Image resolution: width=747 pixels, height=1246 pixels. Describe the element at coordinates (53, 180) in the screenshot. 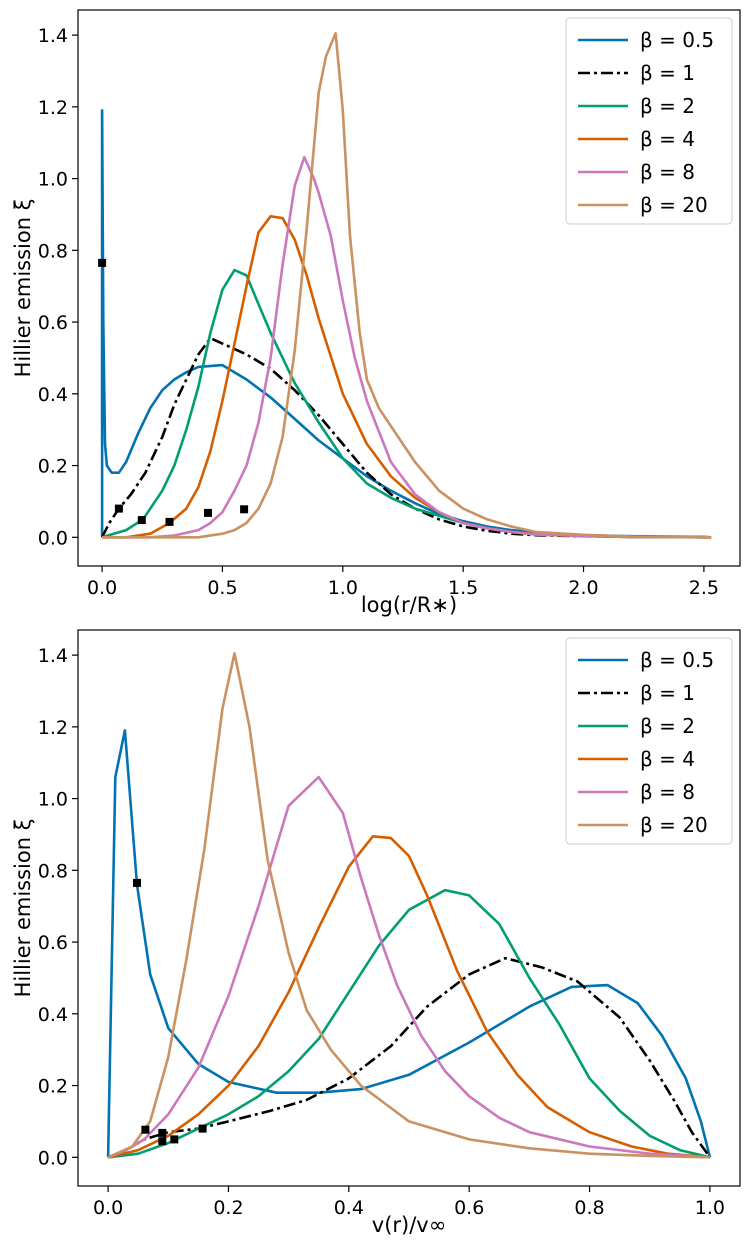

I see `top-y-tick-label-5: 1.0` at that location.